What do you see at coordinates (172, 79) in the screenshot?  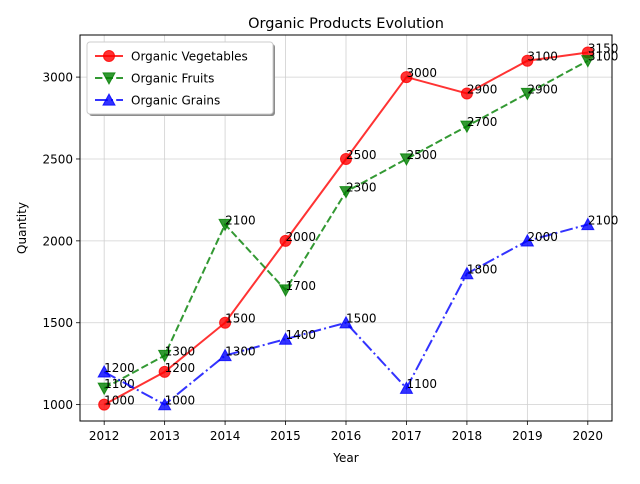 I see `legend-label: Organic Fruits` at bounding box center [172, 79].